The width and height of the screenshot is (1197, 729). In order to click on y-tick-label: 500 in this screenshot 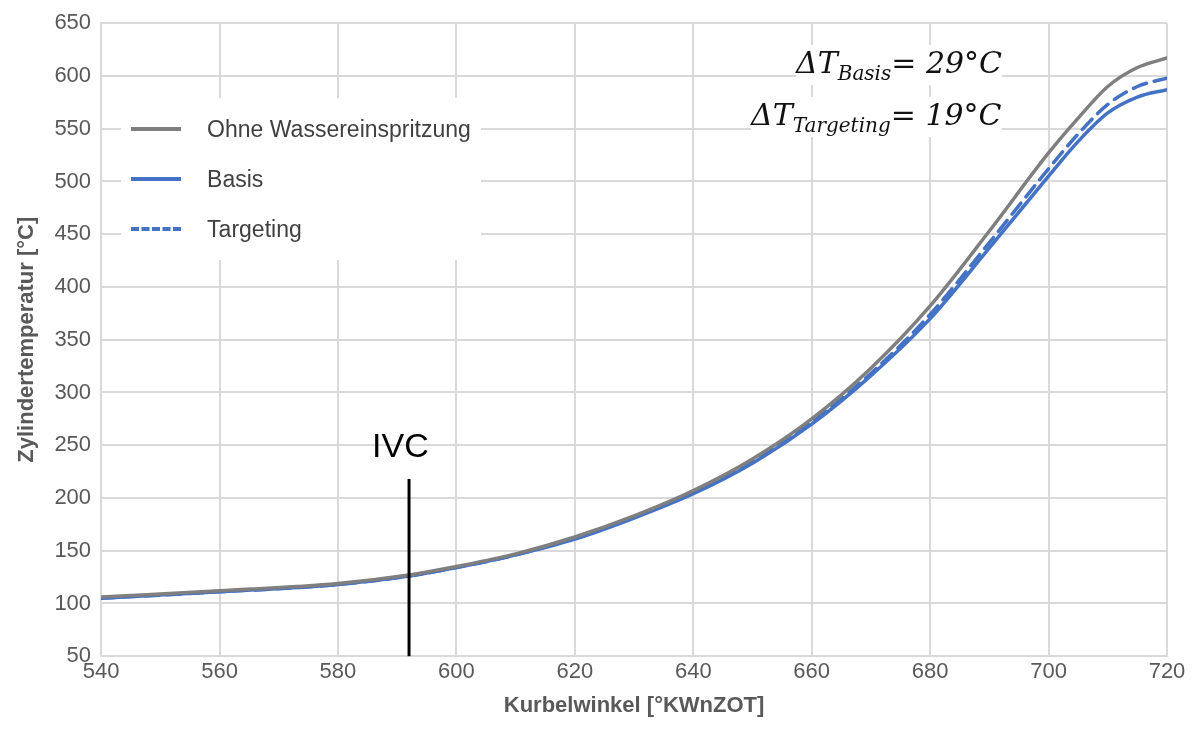, I will do `click(73, 180)`.